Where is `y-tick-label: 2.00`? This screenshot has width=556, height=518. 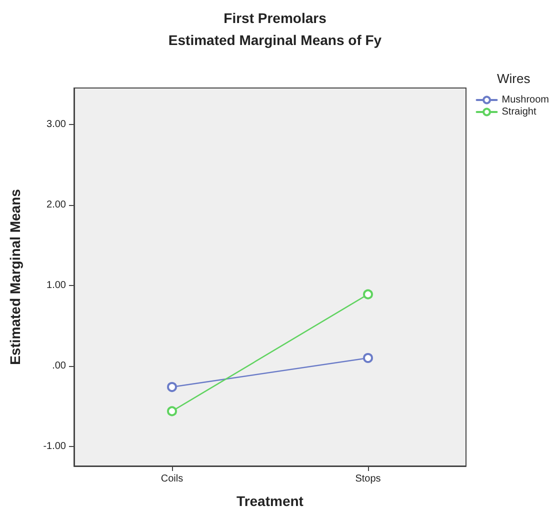 y-tick-label: 2.00 is located at coordinates (56, 204).